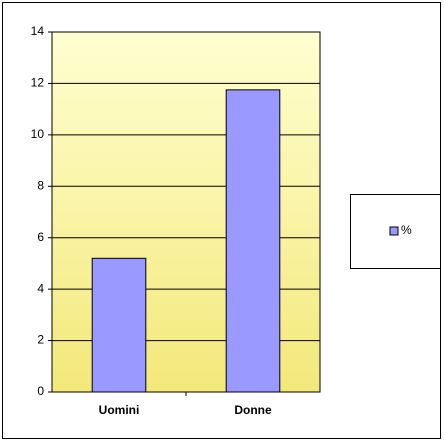 The height and width of the screenshot is (442, 444). What do you see at coordinates (40, 185) in the screenshot?
I see `y-tick-label: 8` at bounding box center [40, 185].